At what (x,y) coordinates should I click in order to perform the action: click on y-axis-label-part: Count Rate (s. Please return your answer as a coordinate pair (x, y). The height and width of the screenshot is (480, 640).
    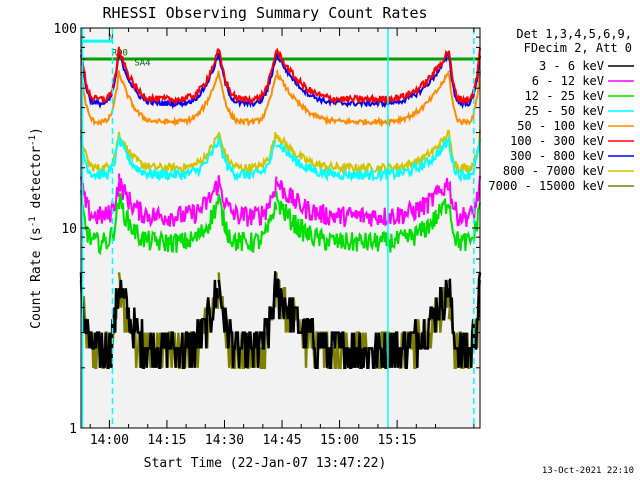
    Looking at the image, I should click on (36, 278).